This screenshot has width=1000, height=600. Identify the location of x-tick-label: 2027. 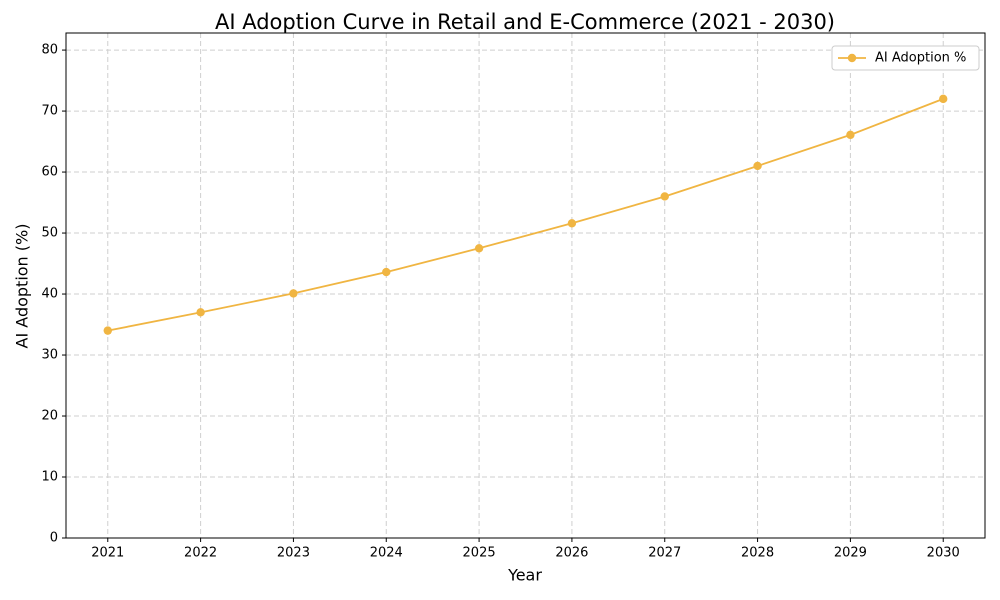
(664, 553).